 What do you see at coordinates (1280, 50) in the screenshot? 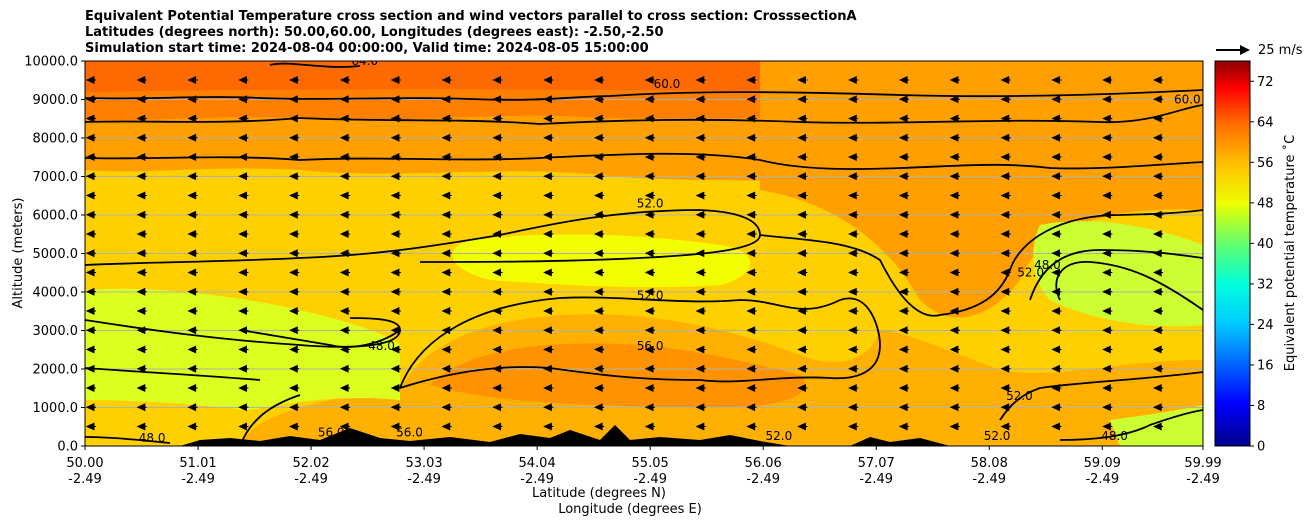
I see `quiver-reference-label: 25 m/s` at bounding box center [1280, 50].